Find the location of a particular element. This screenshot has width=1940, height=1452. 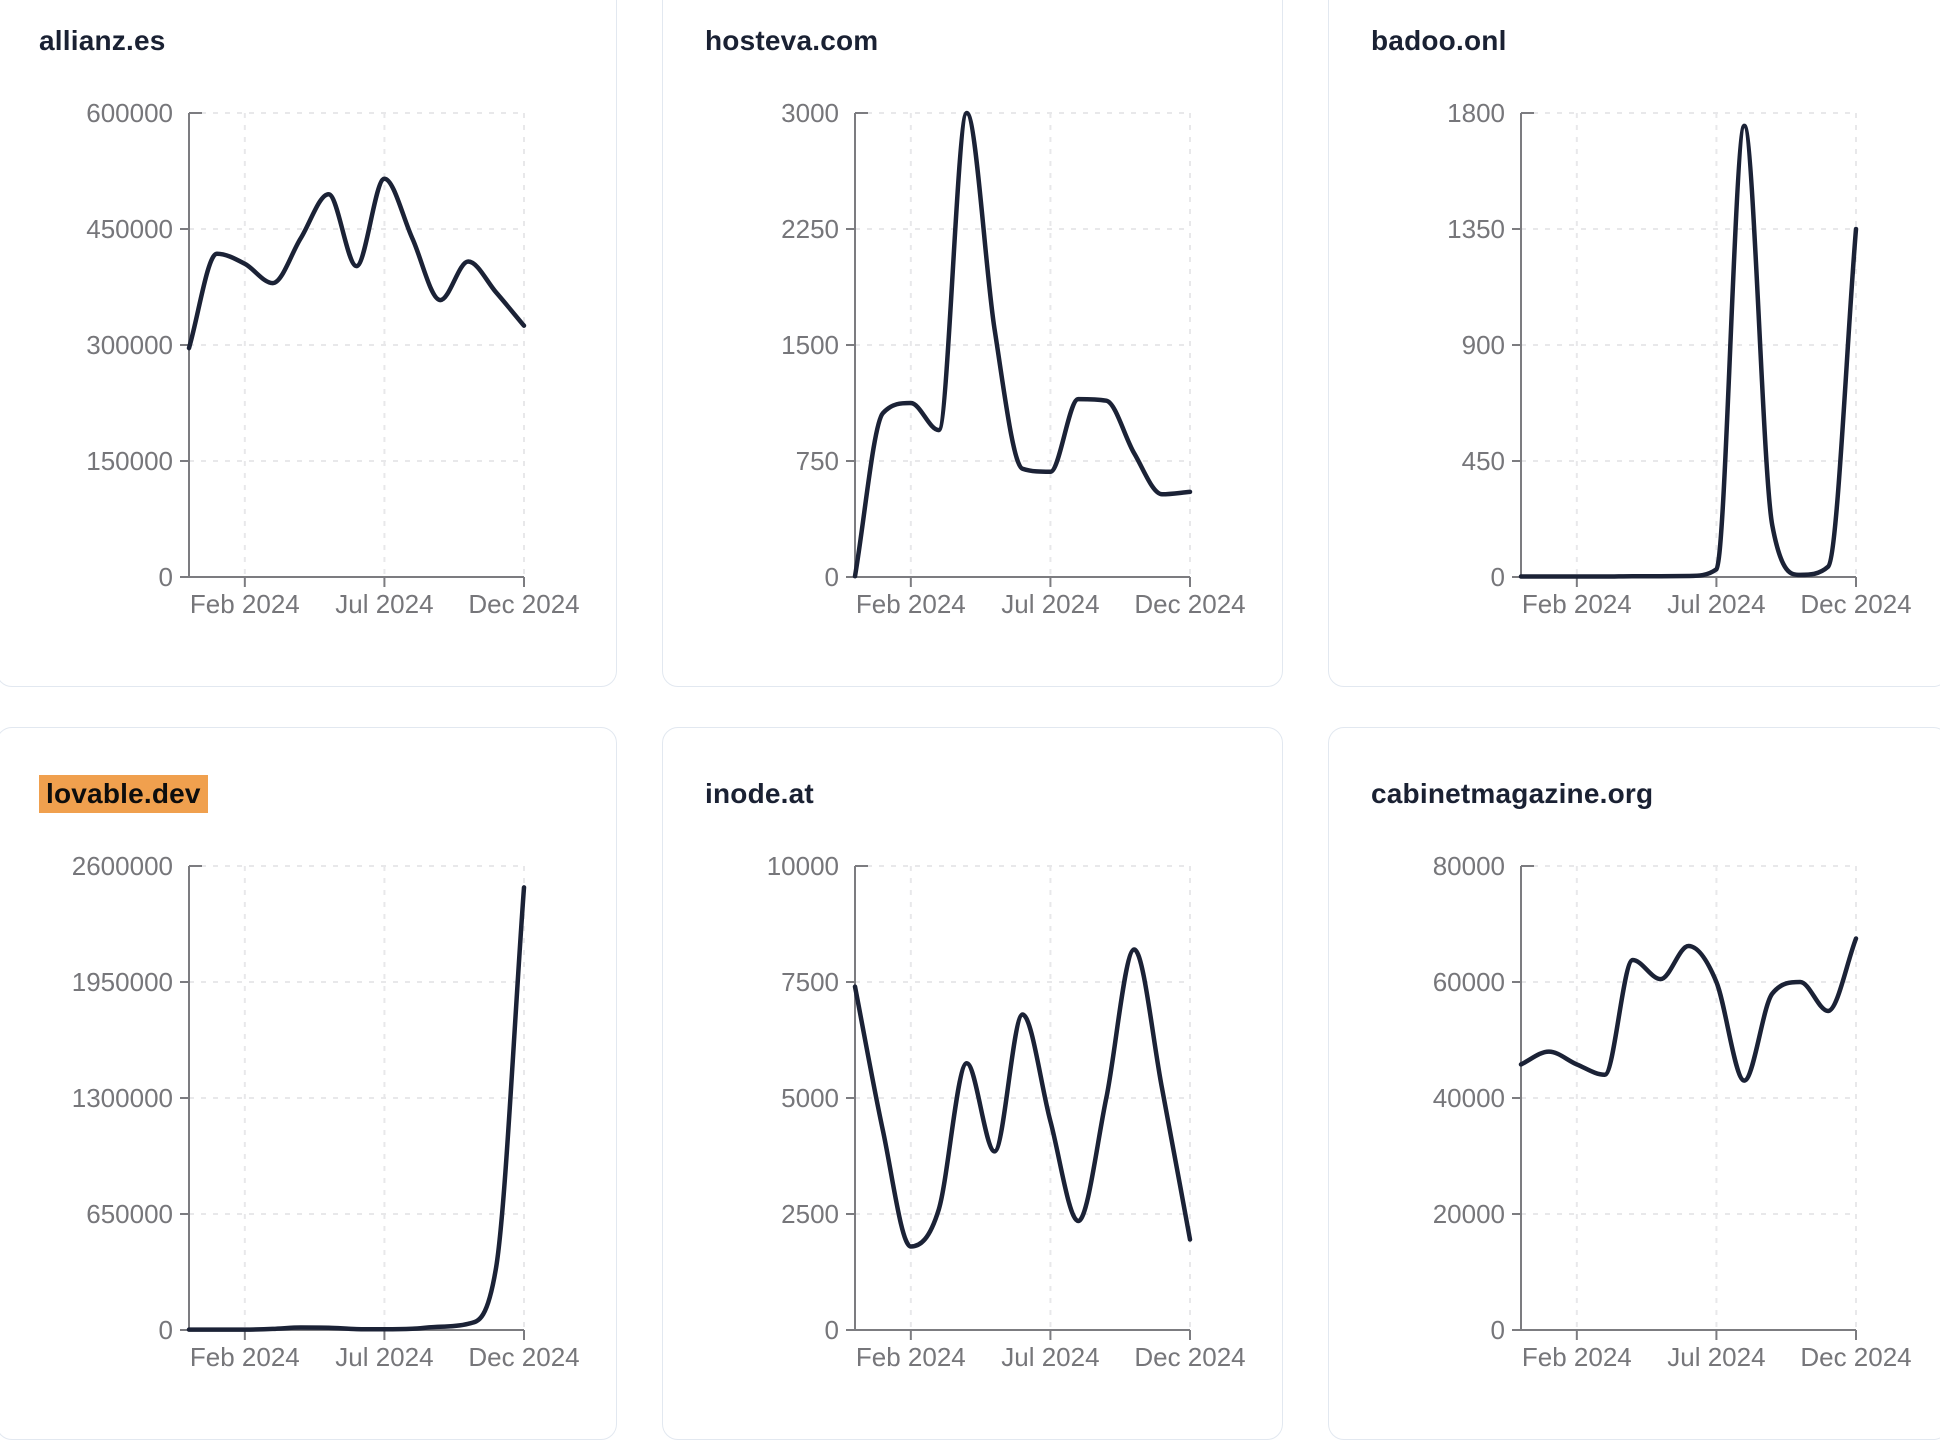

svg-text: 2600000 is located at coordinates (122, 866).